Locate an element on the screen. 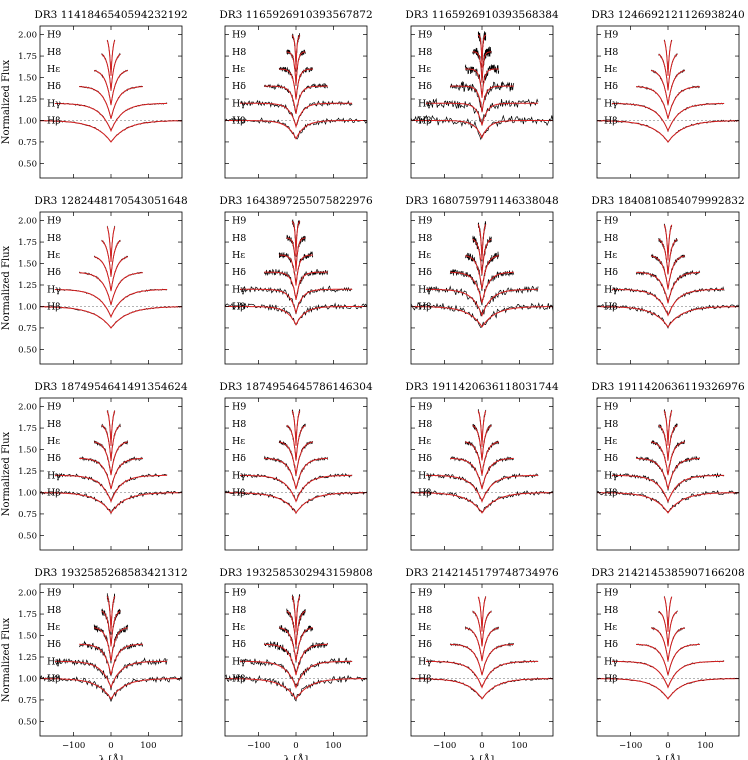 This screenshot has height=760, width=748. x-tick-label: −100 is located at coordinates (444, 746).